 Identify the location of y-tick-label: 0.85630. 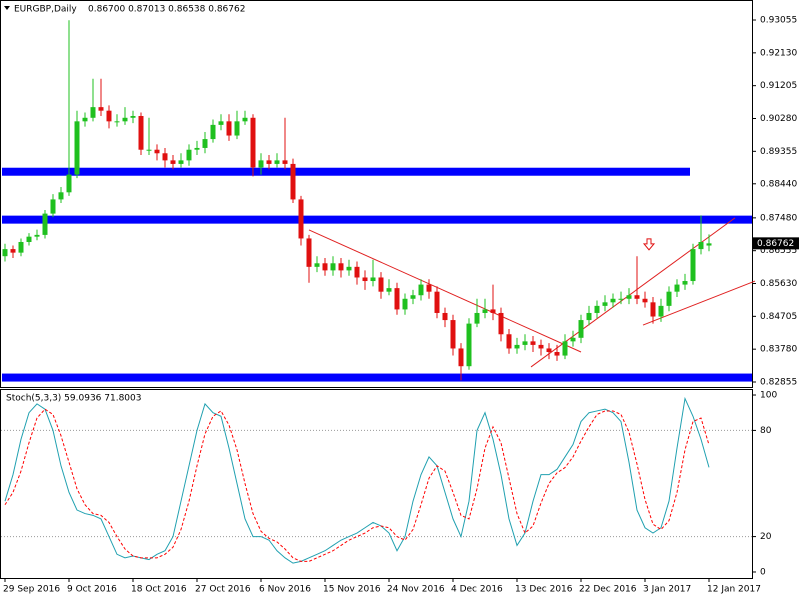
(778, 284).